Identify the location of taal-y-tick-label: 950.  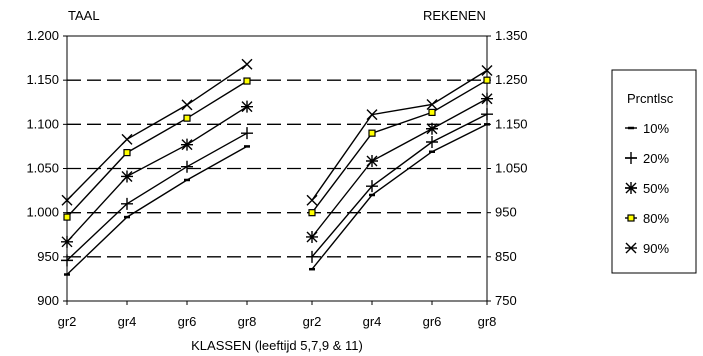
(48, 256).